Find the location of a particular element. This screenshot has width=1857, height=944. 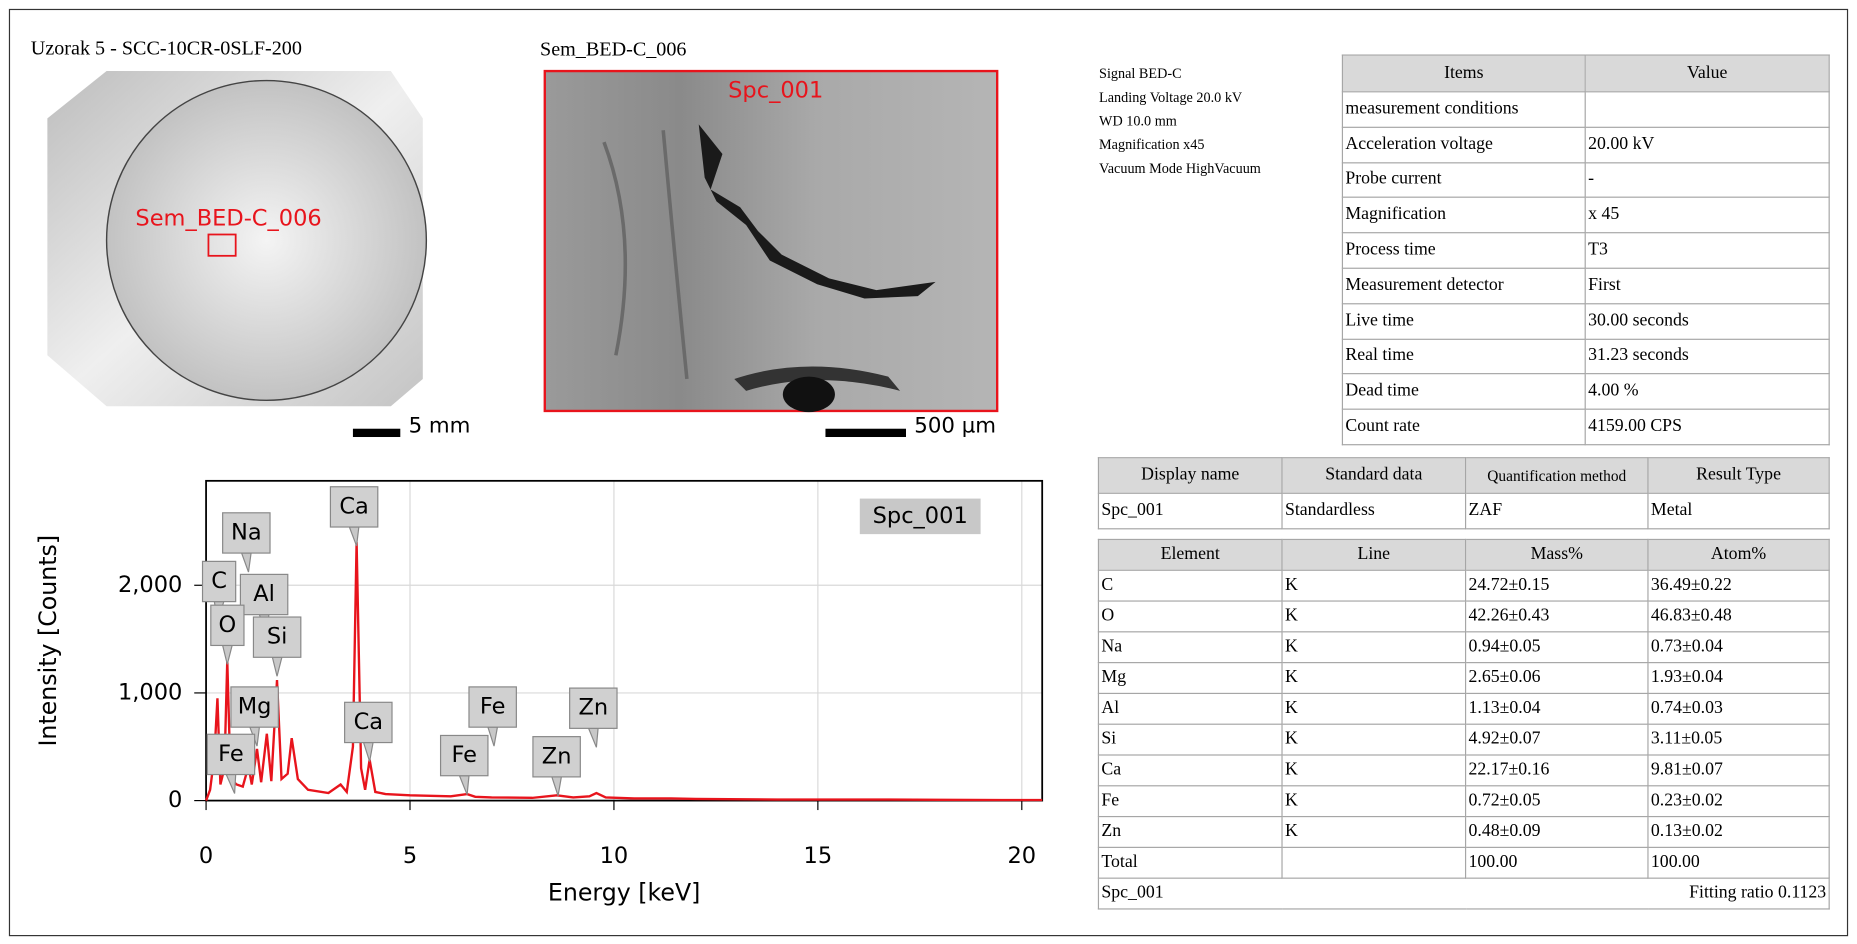

row: Live time 30.00 seconds is located at coordinates (1585, 321).